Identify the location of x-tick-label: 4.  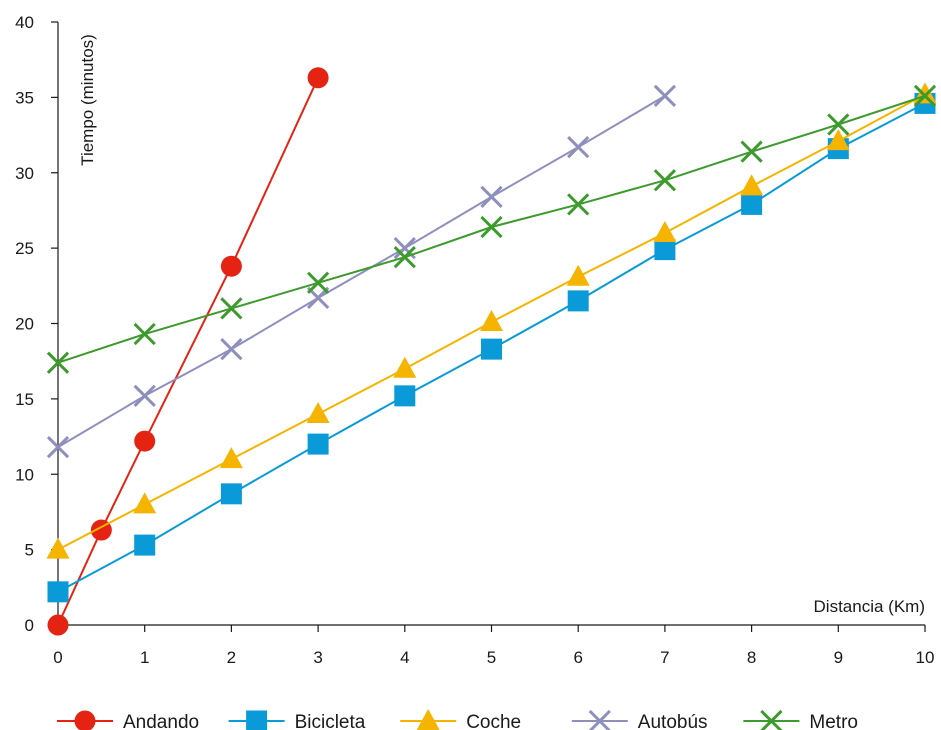
(404, 657).